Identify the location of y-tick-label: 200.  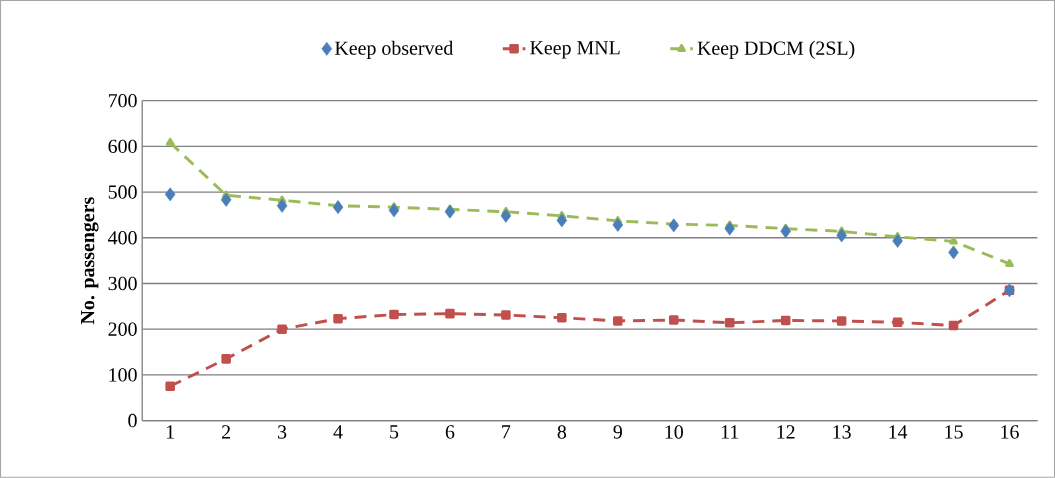
(122, 329).